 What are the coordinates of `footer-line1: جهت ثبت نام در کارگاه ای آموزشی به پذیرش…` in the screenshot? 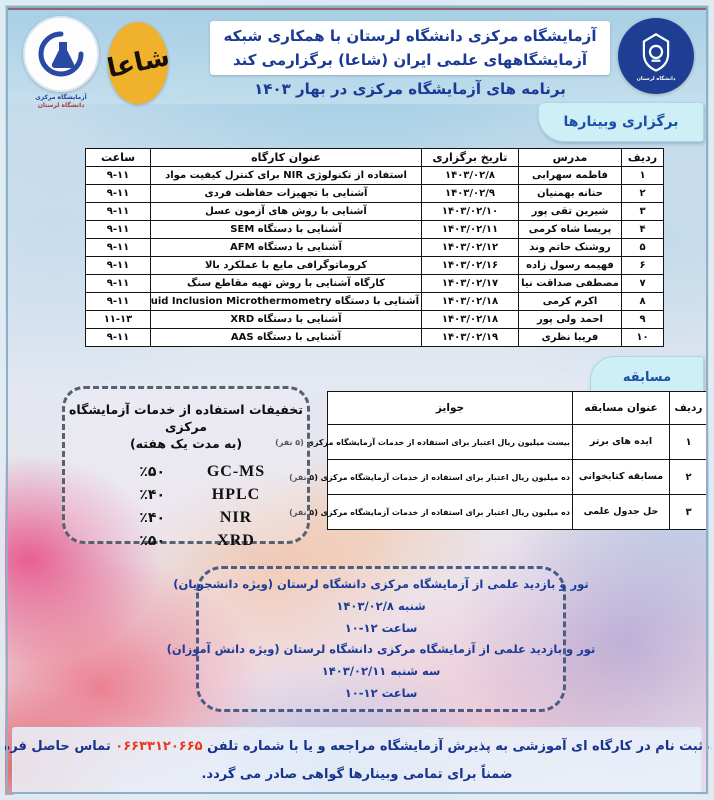 It's located at (357, 746).